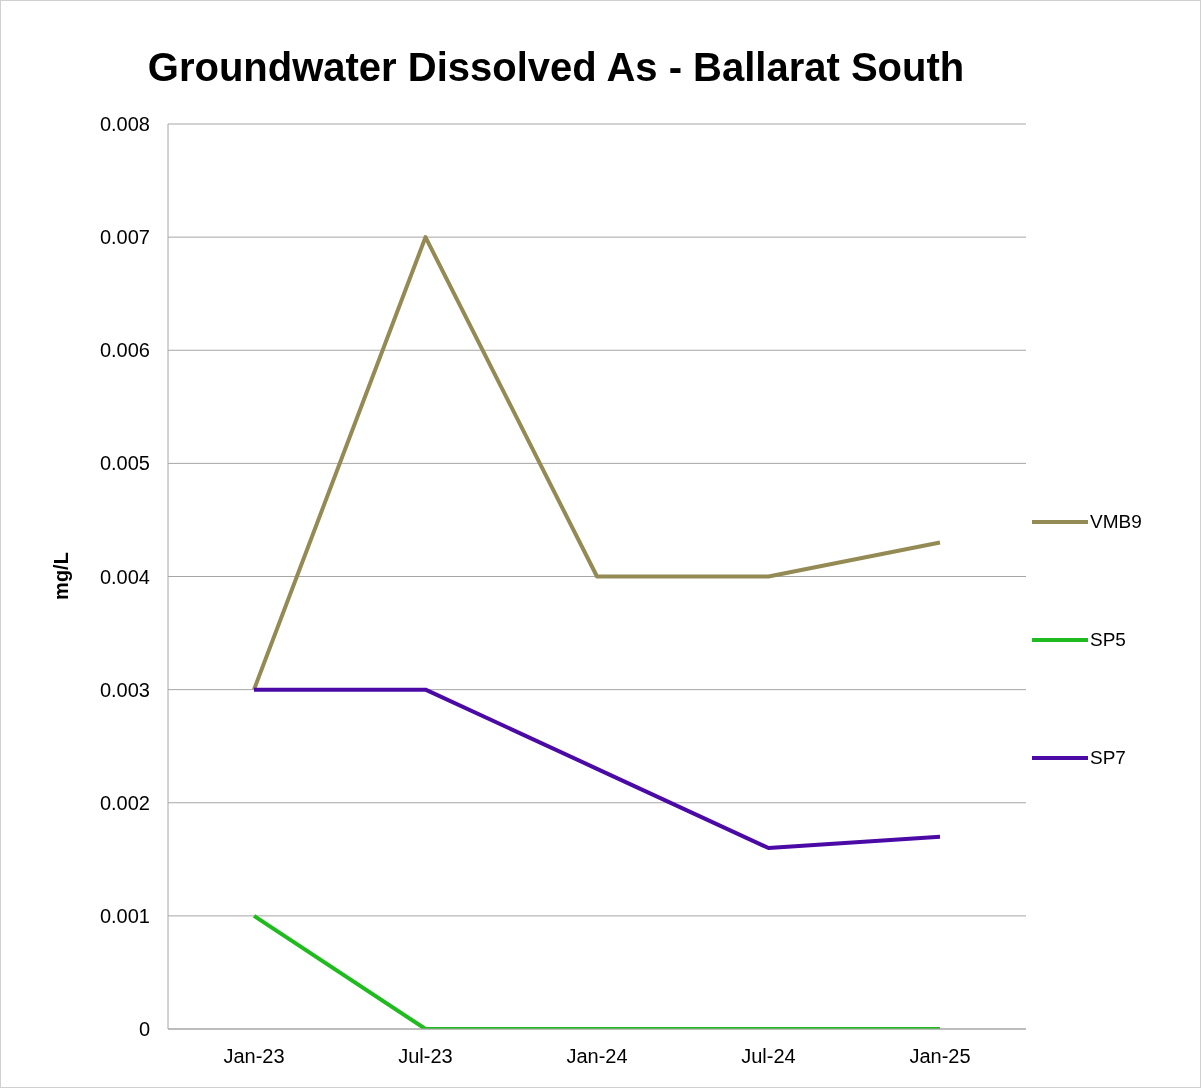 The image size is (1201, 1088). I want to click on x-tick-label: Jan-25, so click(940, 1056).